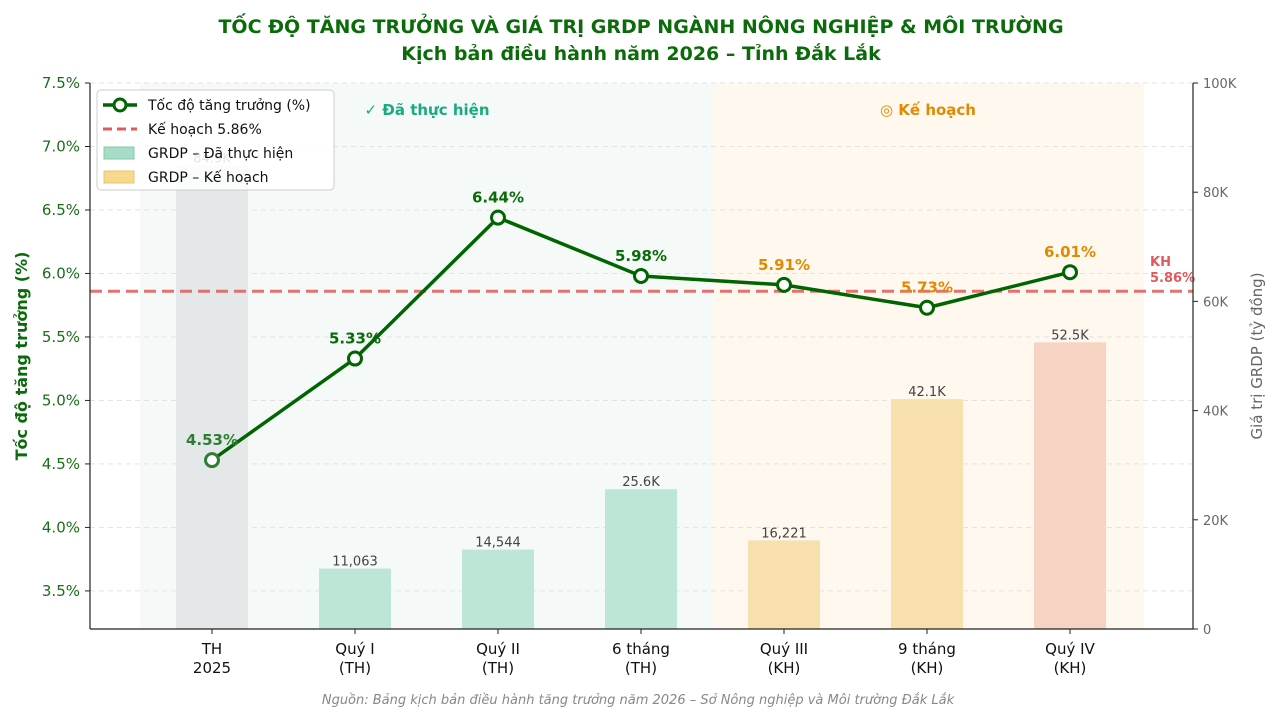 This screenshot has width=1278, height=719. What do you see at coordinates (229, 105) in the screenshot?
I see `legend-label-0: Tốc độ tăng trưởng (%)` at bounding box center [229, 105].